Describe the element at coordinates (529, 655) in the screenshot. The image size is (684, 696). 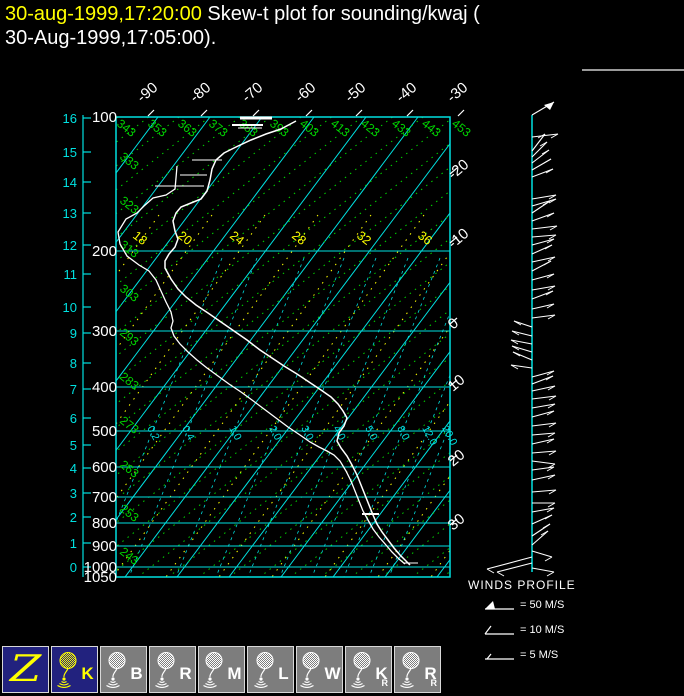
I see `winds-legend-item: = 5 M/S` at that location.